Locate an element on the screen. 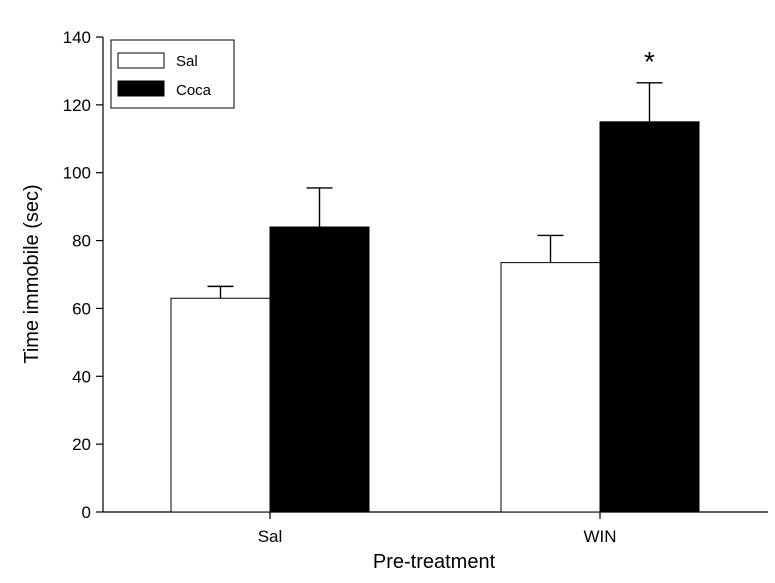 The image size is (775, 583). legend: Sal Coca is located at coordinates (172, 74).